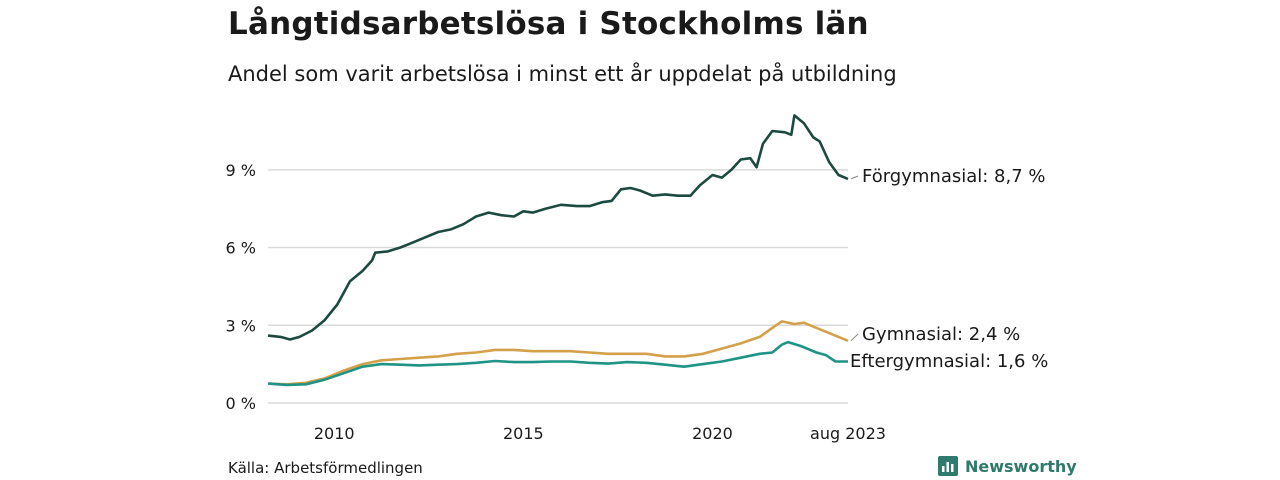 Image resolution: width=1280 pixels, height=480 pixels. What do you see at coordinates (334, 433) in the screenshot?
I see `x-tick-label: 2010` at bounding box center [334, 433].